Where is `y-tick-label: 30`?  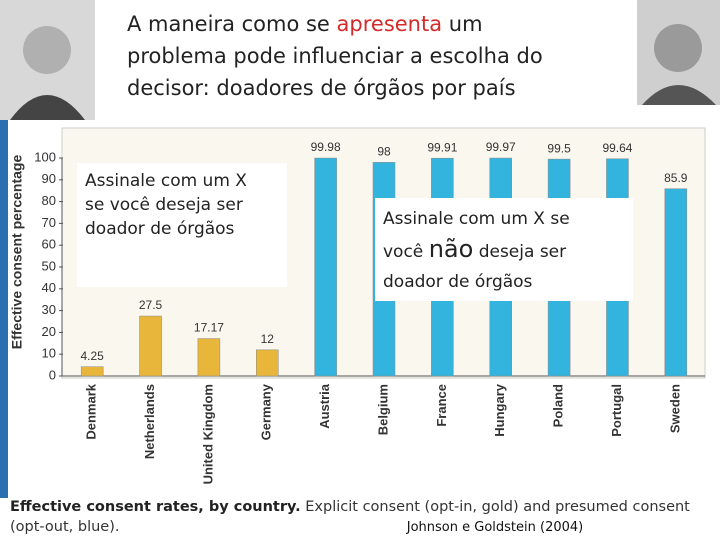 y-tick-label: 30 is located at coordinates (49, 309).